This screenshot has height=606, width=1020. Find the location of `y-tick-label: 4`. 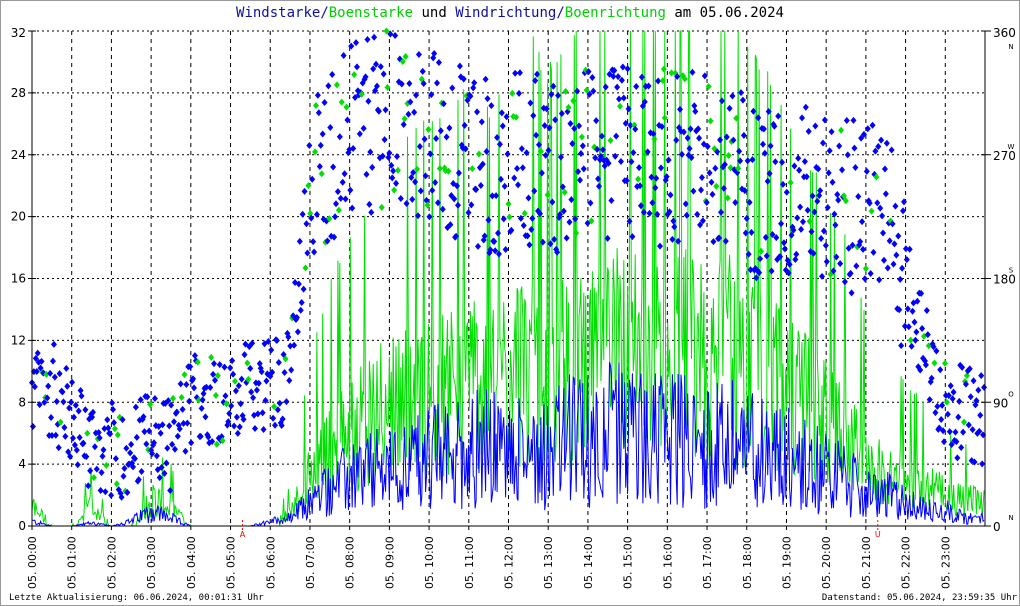

y-tick-label: 4 is located at coordinates (22, 464).